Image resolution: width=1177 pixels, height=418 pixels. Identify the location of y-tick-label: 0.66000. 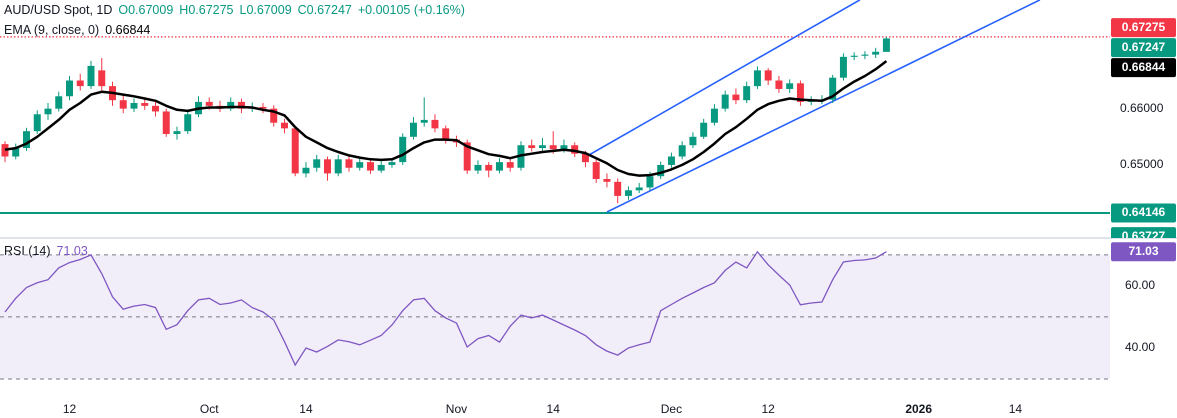
(1142, 108).